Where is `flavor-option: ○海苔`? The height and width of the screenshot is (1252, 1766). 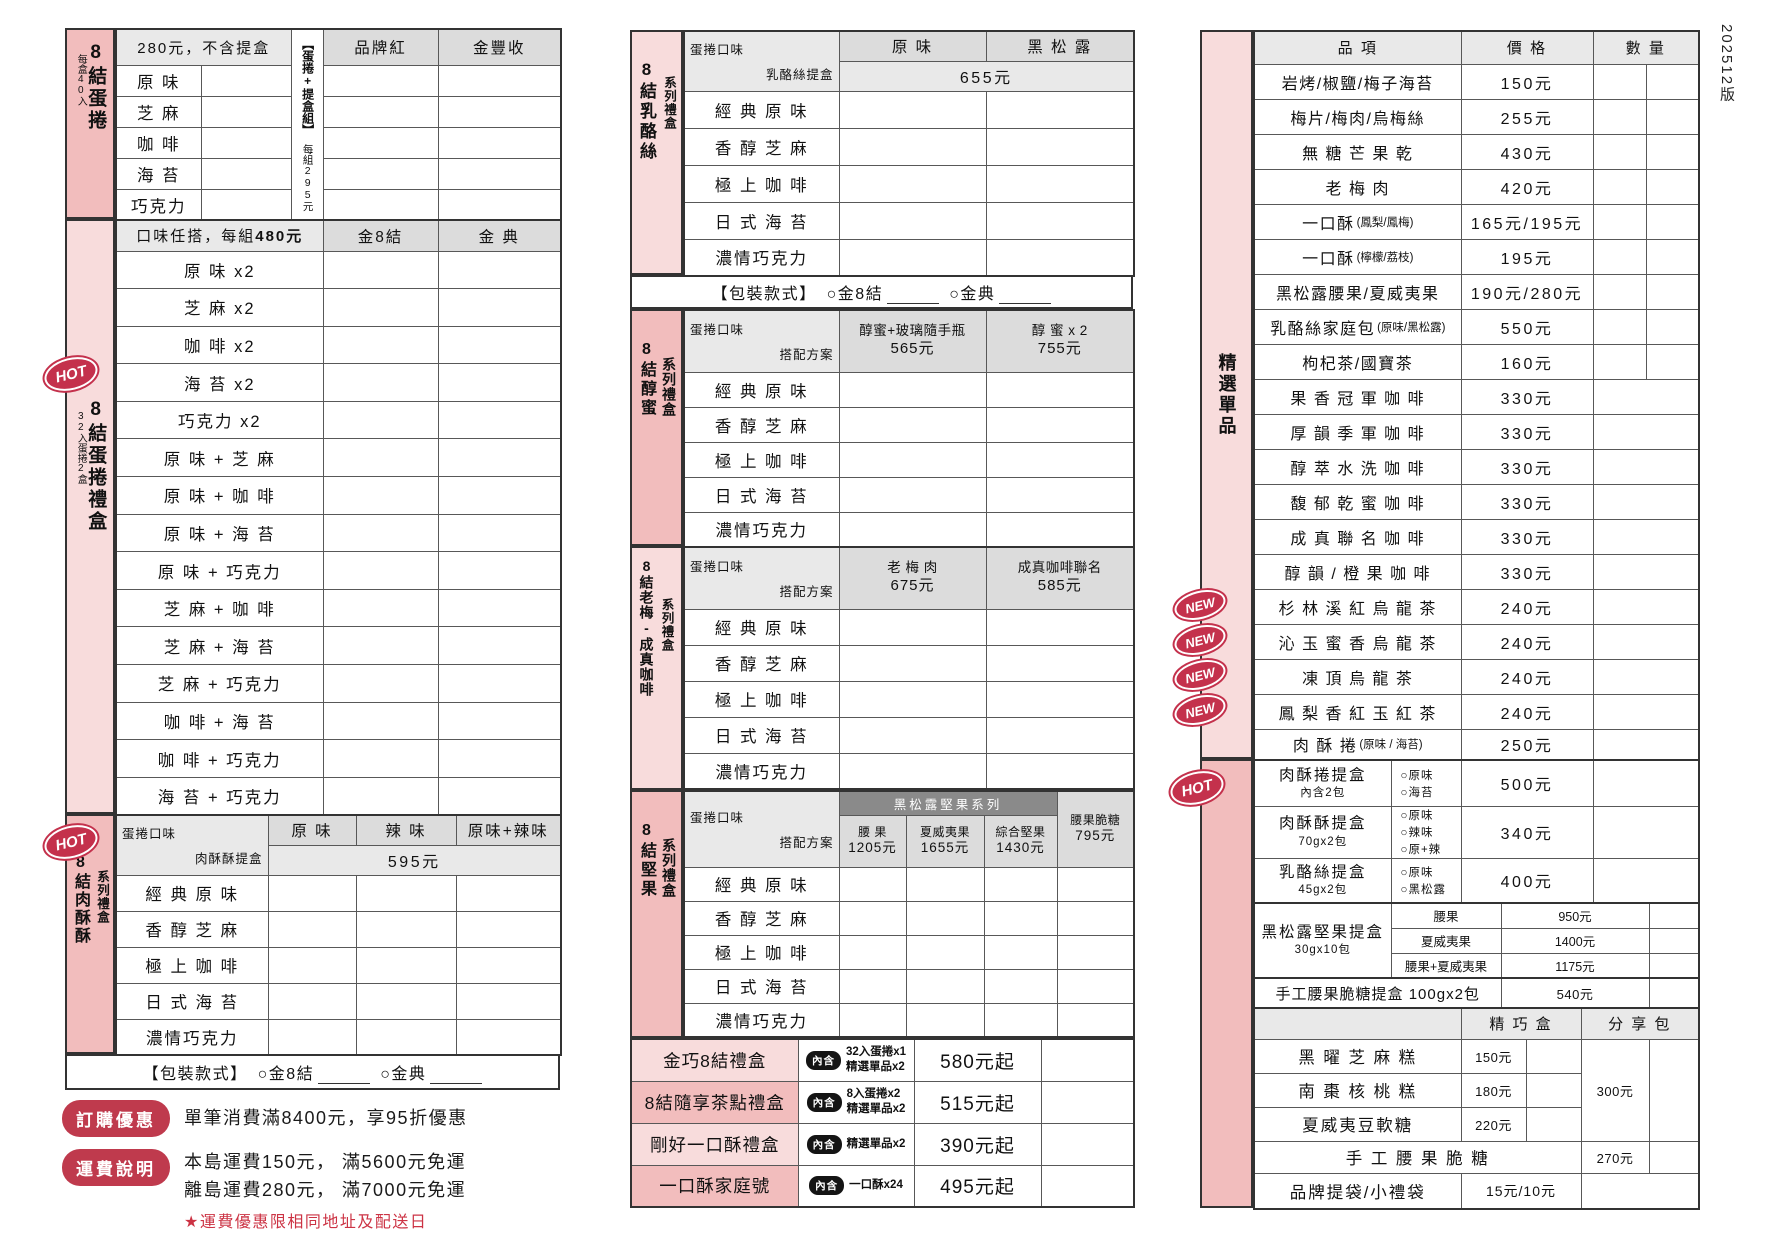 flavor-option: ○海苔 is located at coordinates (1417, 792).